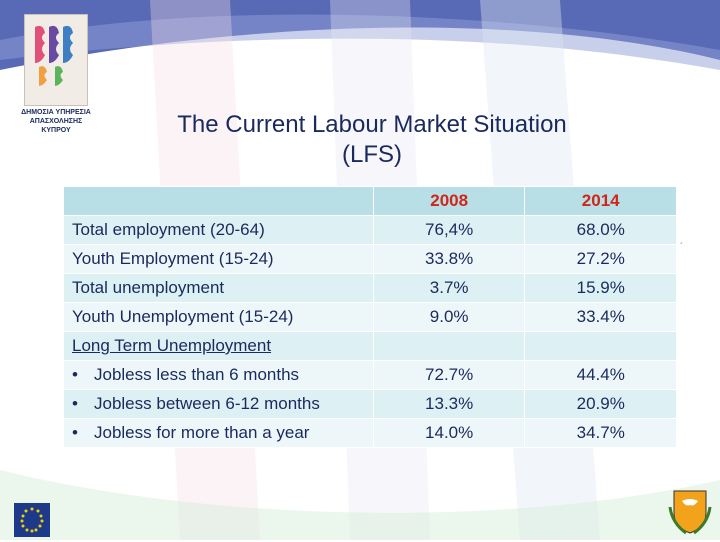 This screenshot has width=720, height=542. I want to click on row-label: Youth Unemployment (15-24), so click(218, 317).